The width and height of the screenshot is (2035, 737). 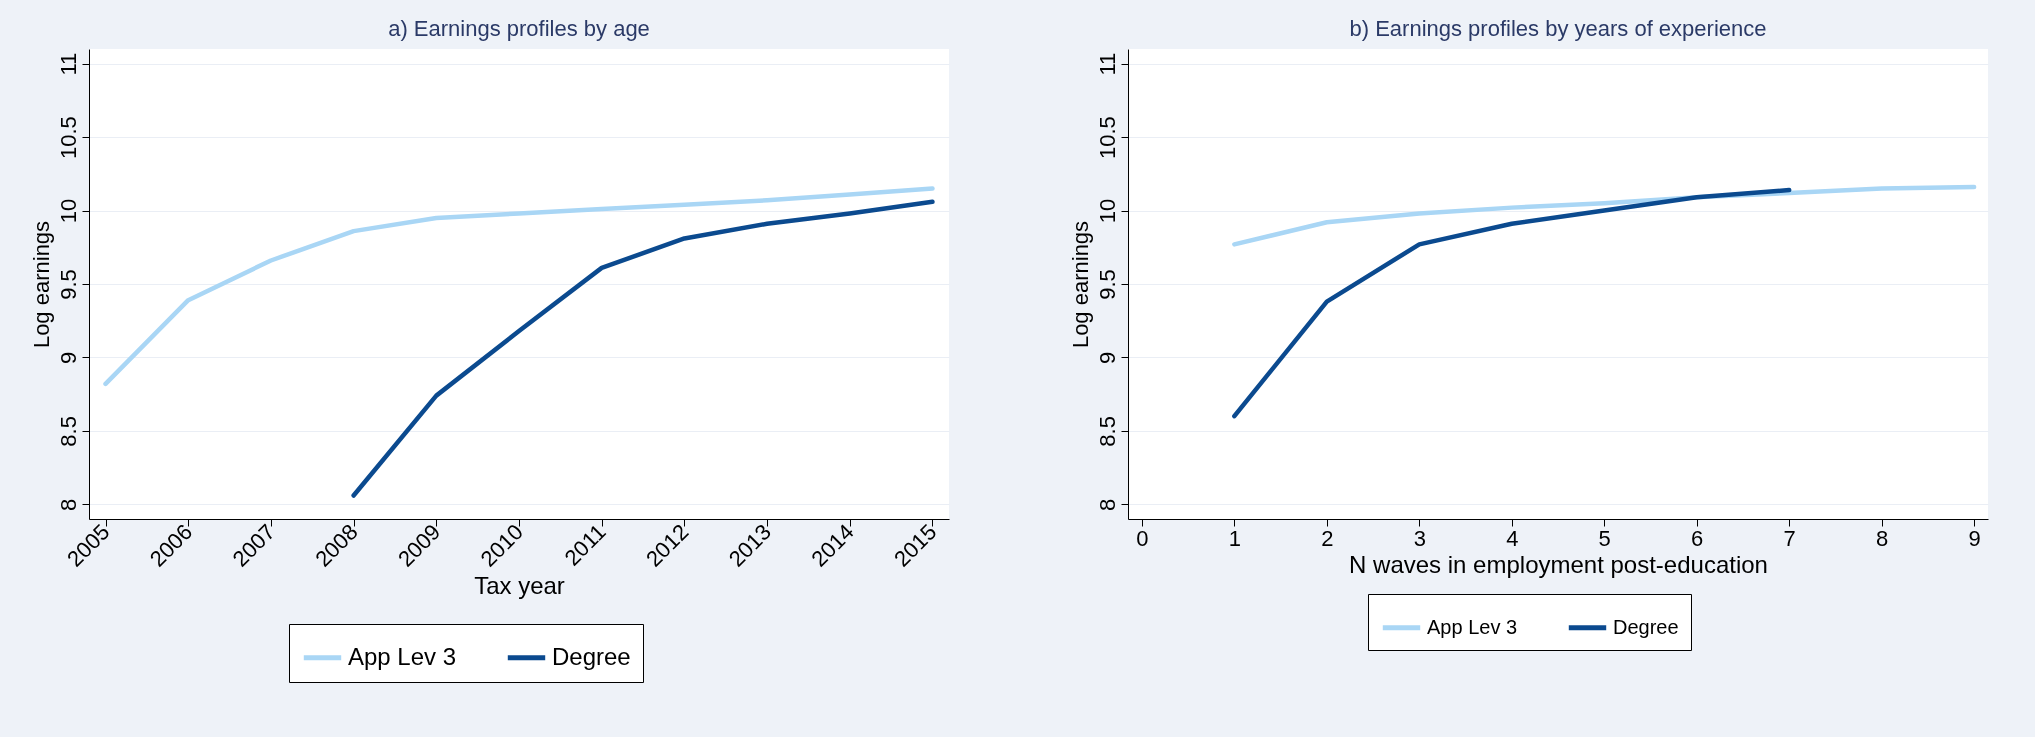 What do you see at coordinates (1789, 538) in the screenshot?
I see `x-tick-label: 7` at bounding box center [1789, 538].